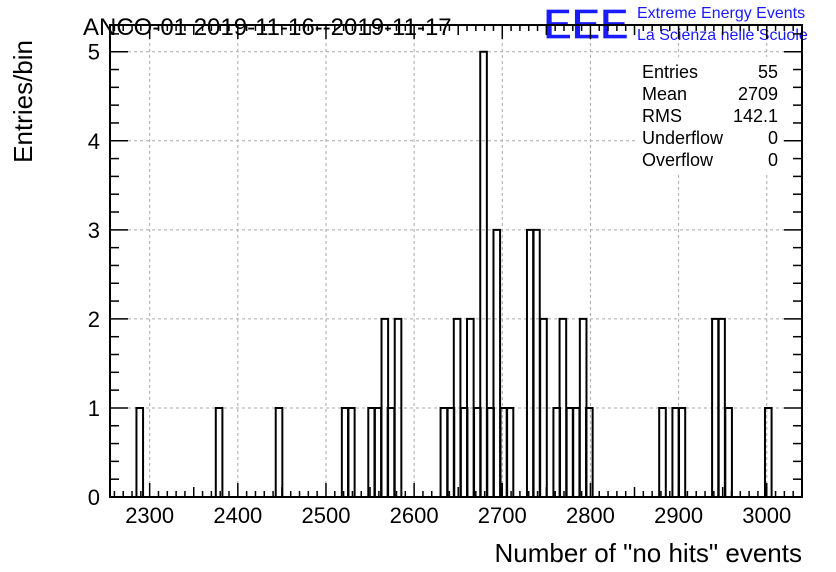 This screenshot has width=836, height=572. What do you see at coordinates (590, 515) in the screenshot?
I see `x-tick-label: 2800` at bounding box center [590, 515].